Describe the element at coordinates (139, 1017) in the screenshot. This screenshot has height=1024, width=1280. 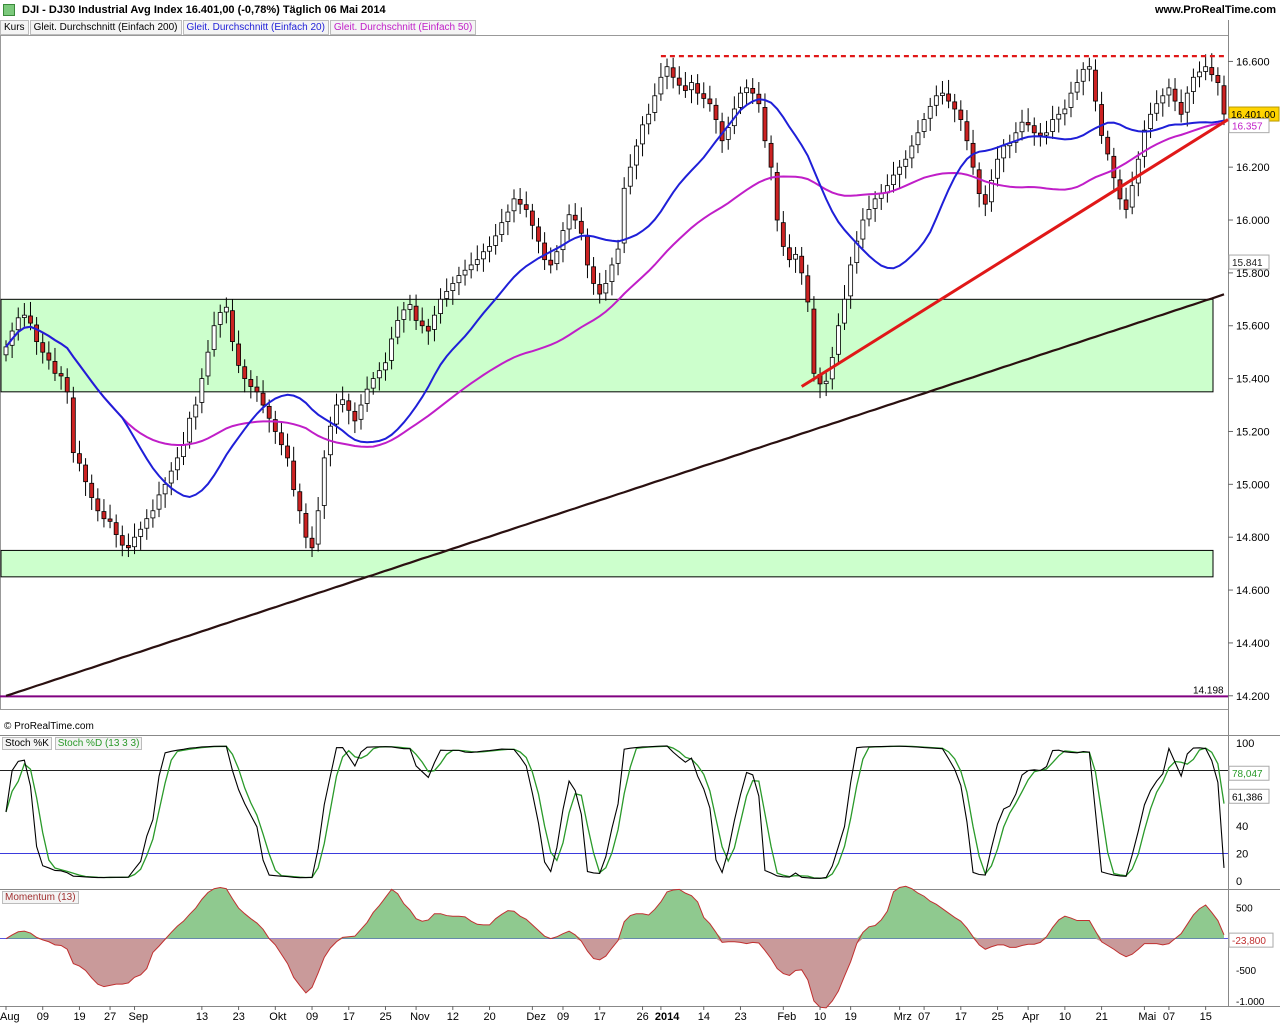
I see `x-tick-label: Sep` at that location.